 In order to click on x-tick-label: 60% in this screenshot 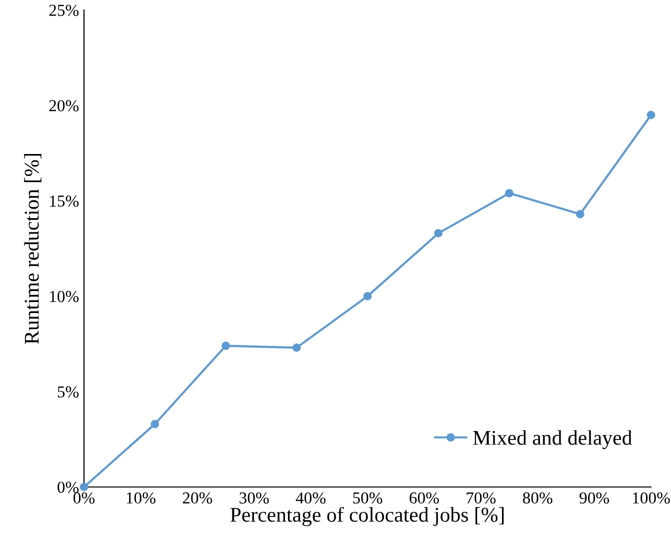, I will do `click(424, 498)`.